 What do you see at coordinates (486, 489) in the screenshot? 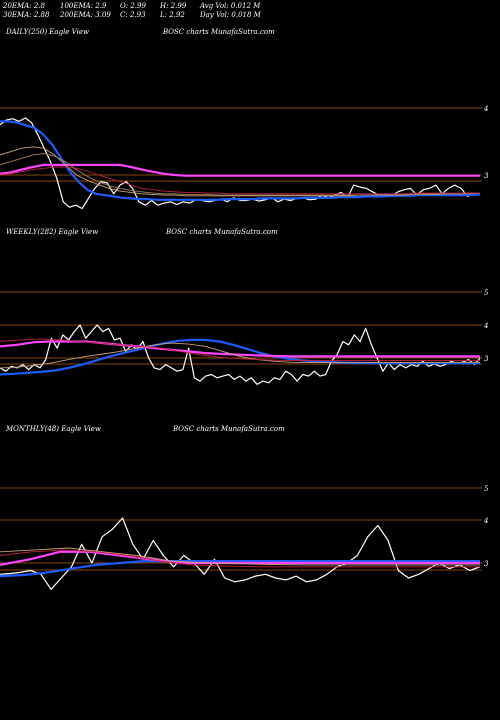
I see `monthly-ytick-label: 5` at bounding box center [486, 489].